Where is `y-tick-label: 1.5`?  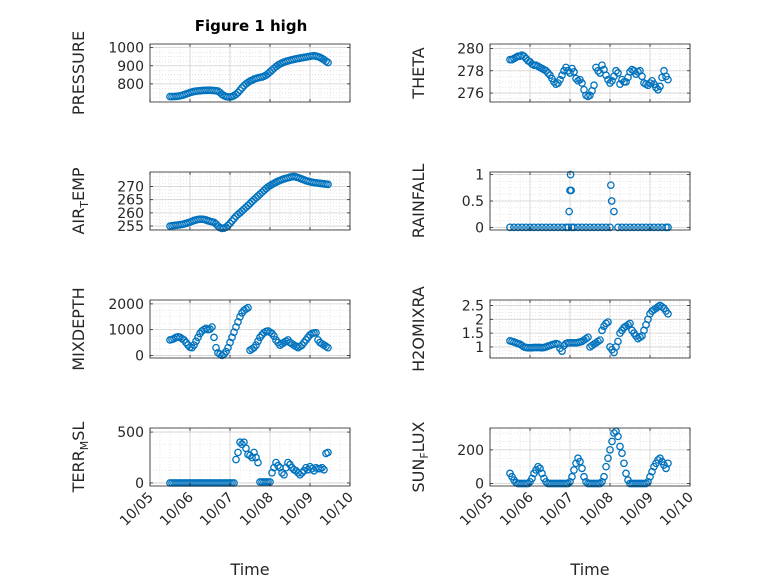 y-tick-label: 1.5 is located at coordinates (473, 334).